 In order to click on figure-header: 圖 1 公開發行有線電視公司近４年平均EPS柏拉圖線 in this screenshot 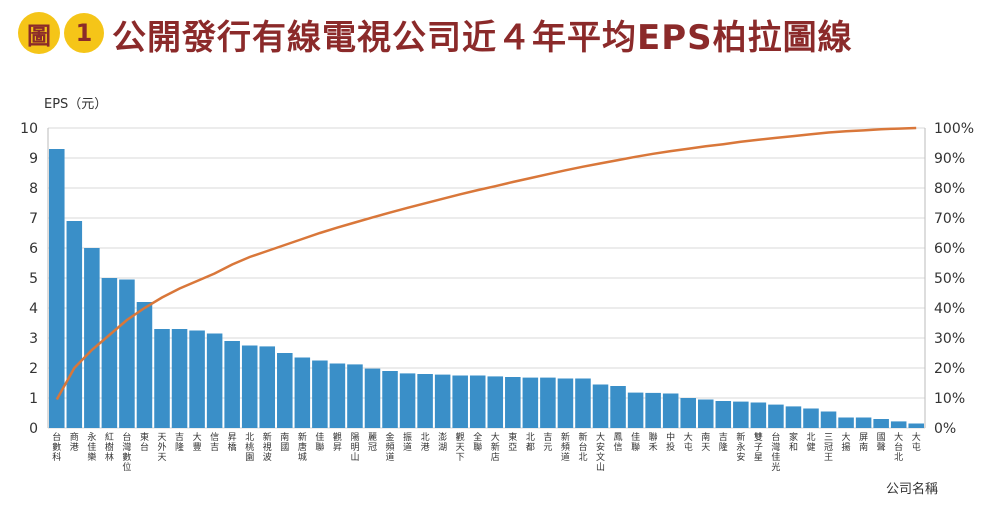, I will do `click(495, 36)`.